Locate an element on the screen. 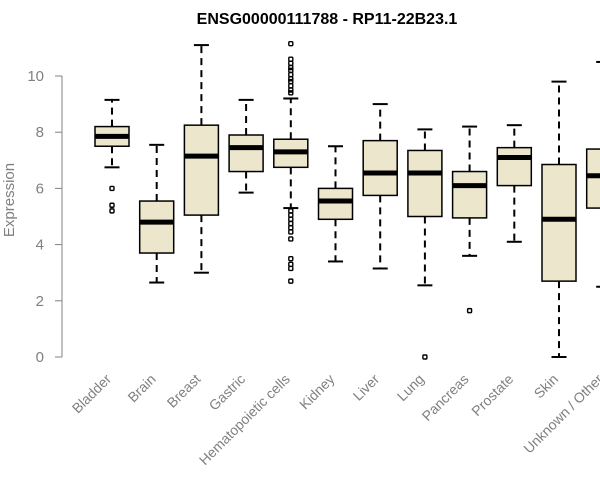  x-tick-label: Brain is located at coordinates (141, 388).